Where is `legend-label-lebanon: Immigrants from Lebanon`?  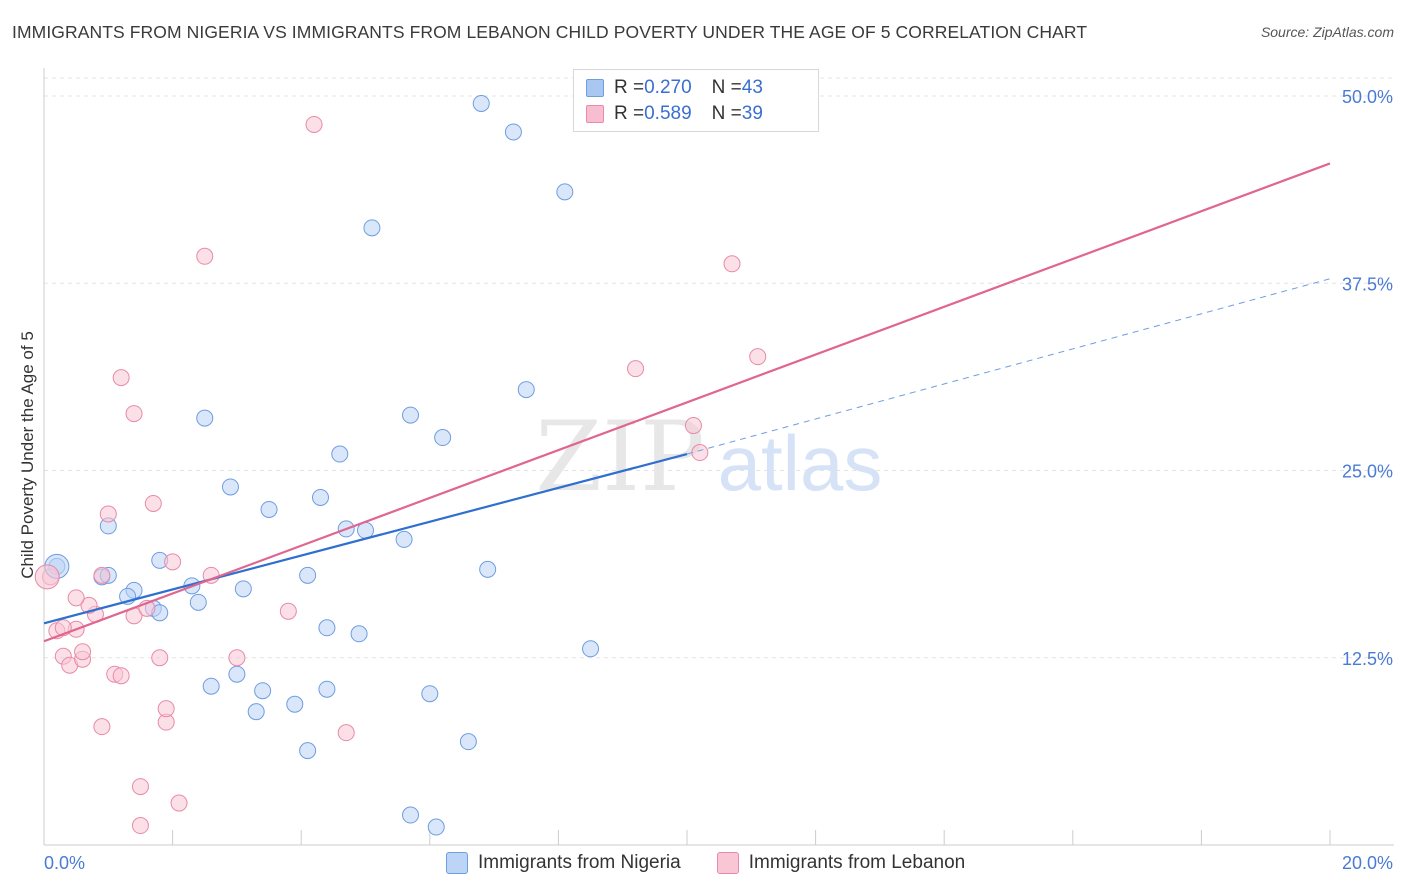 legend-label-lebanon: Immigrants from Lebanon is located at coordinates (857, 862).